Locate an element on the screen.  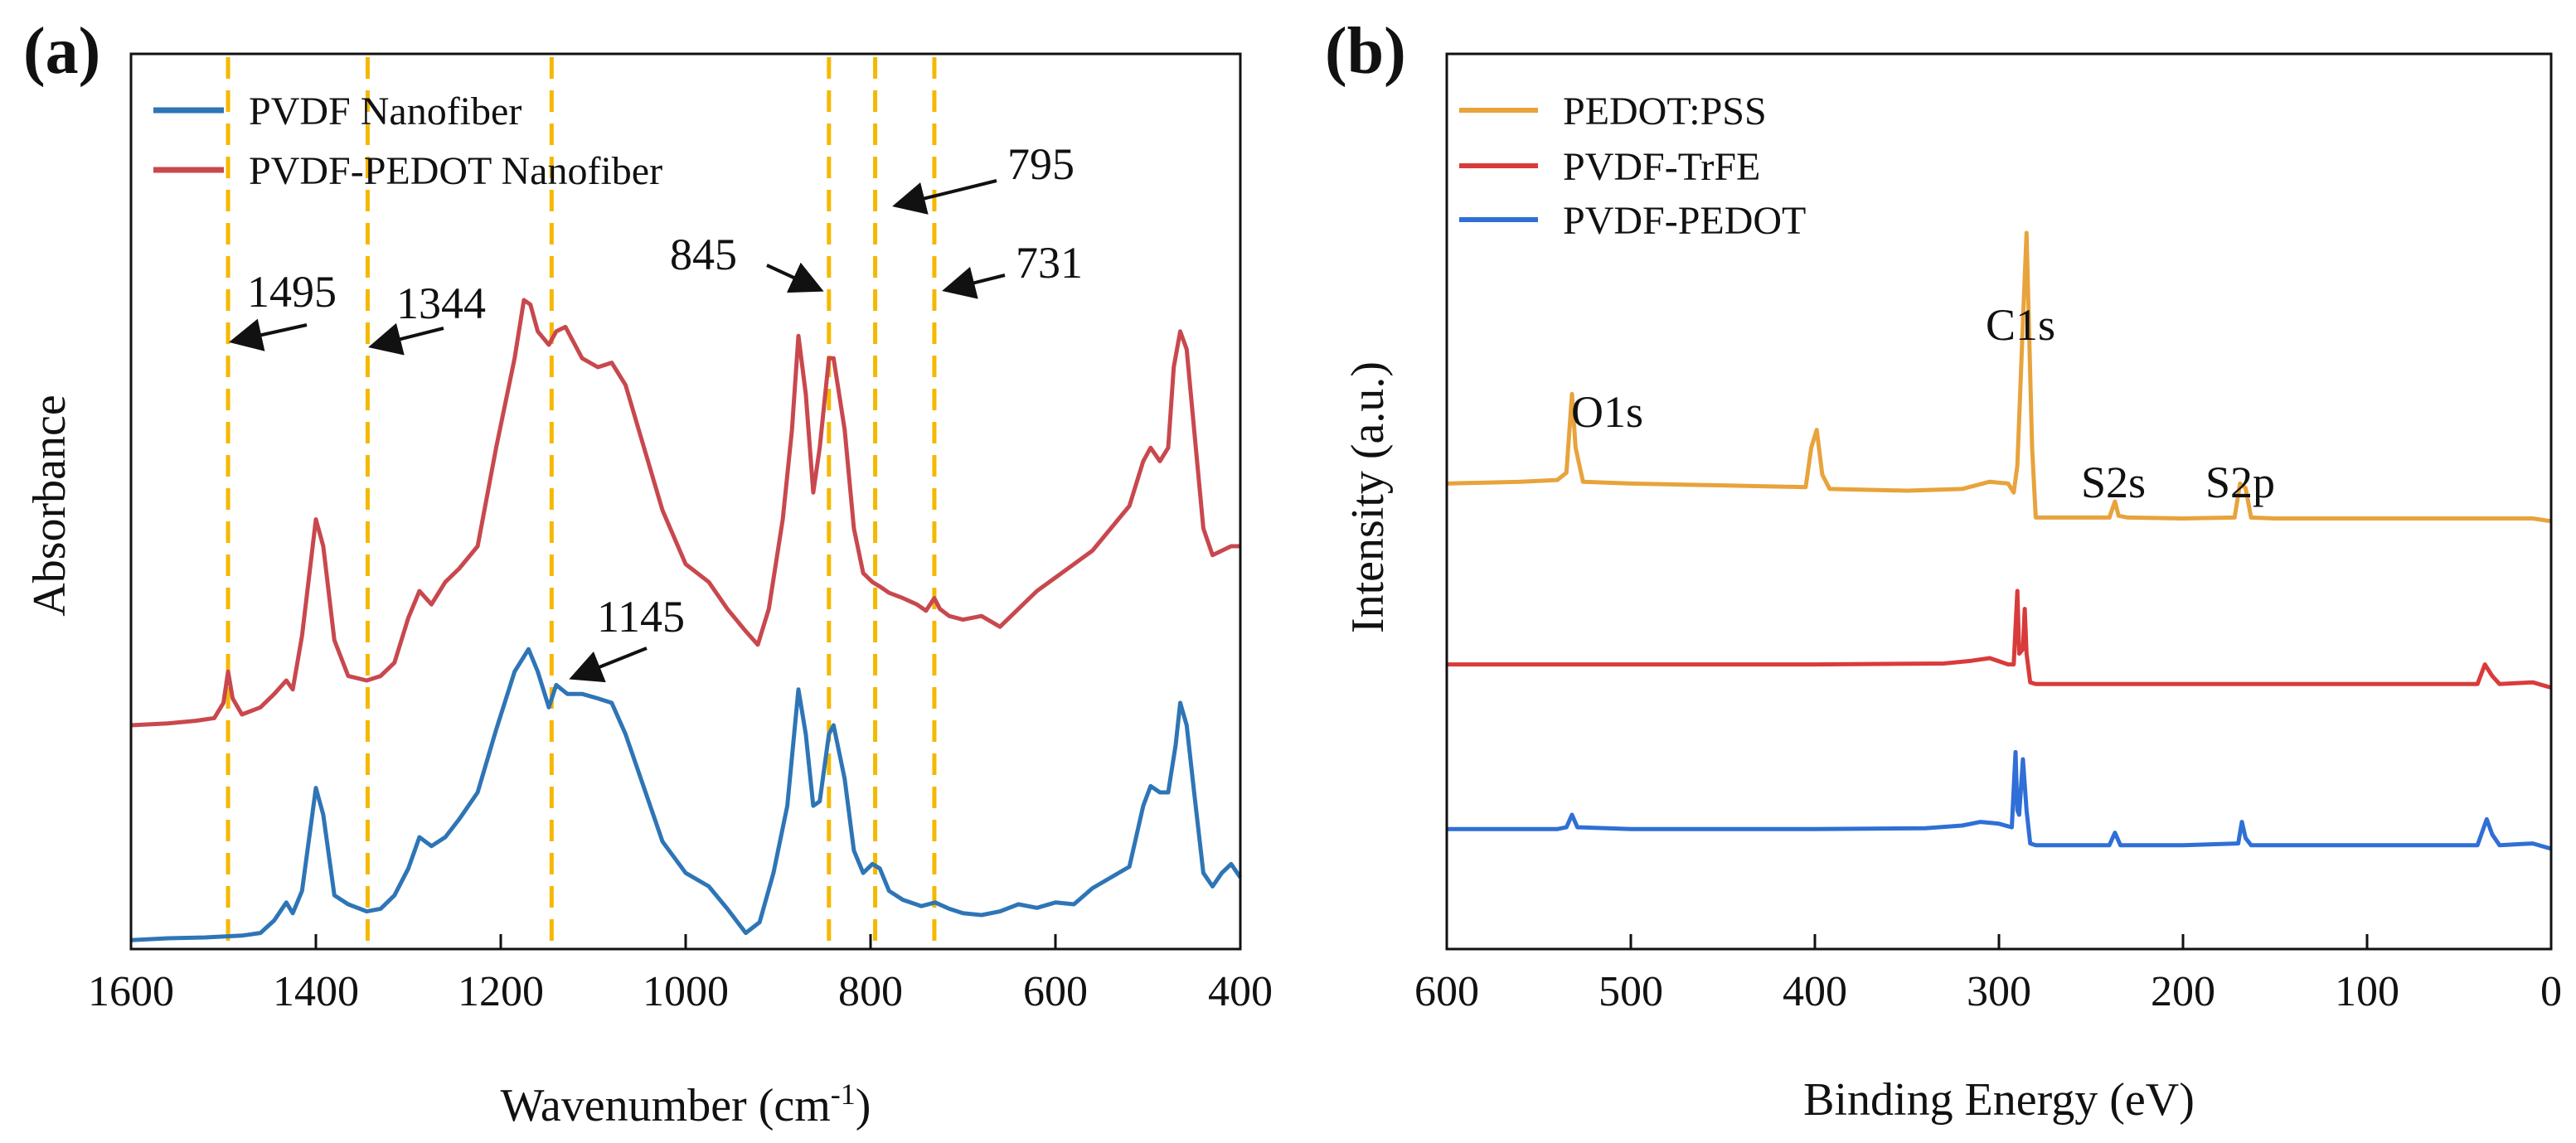
annotation-label-731: 731 is located at coordinates (1049, 263).